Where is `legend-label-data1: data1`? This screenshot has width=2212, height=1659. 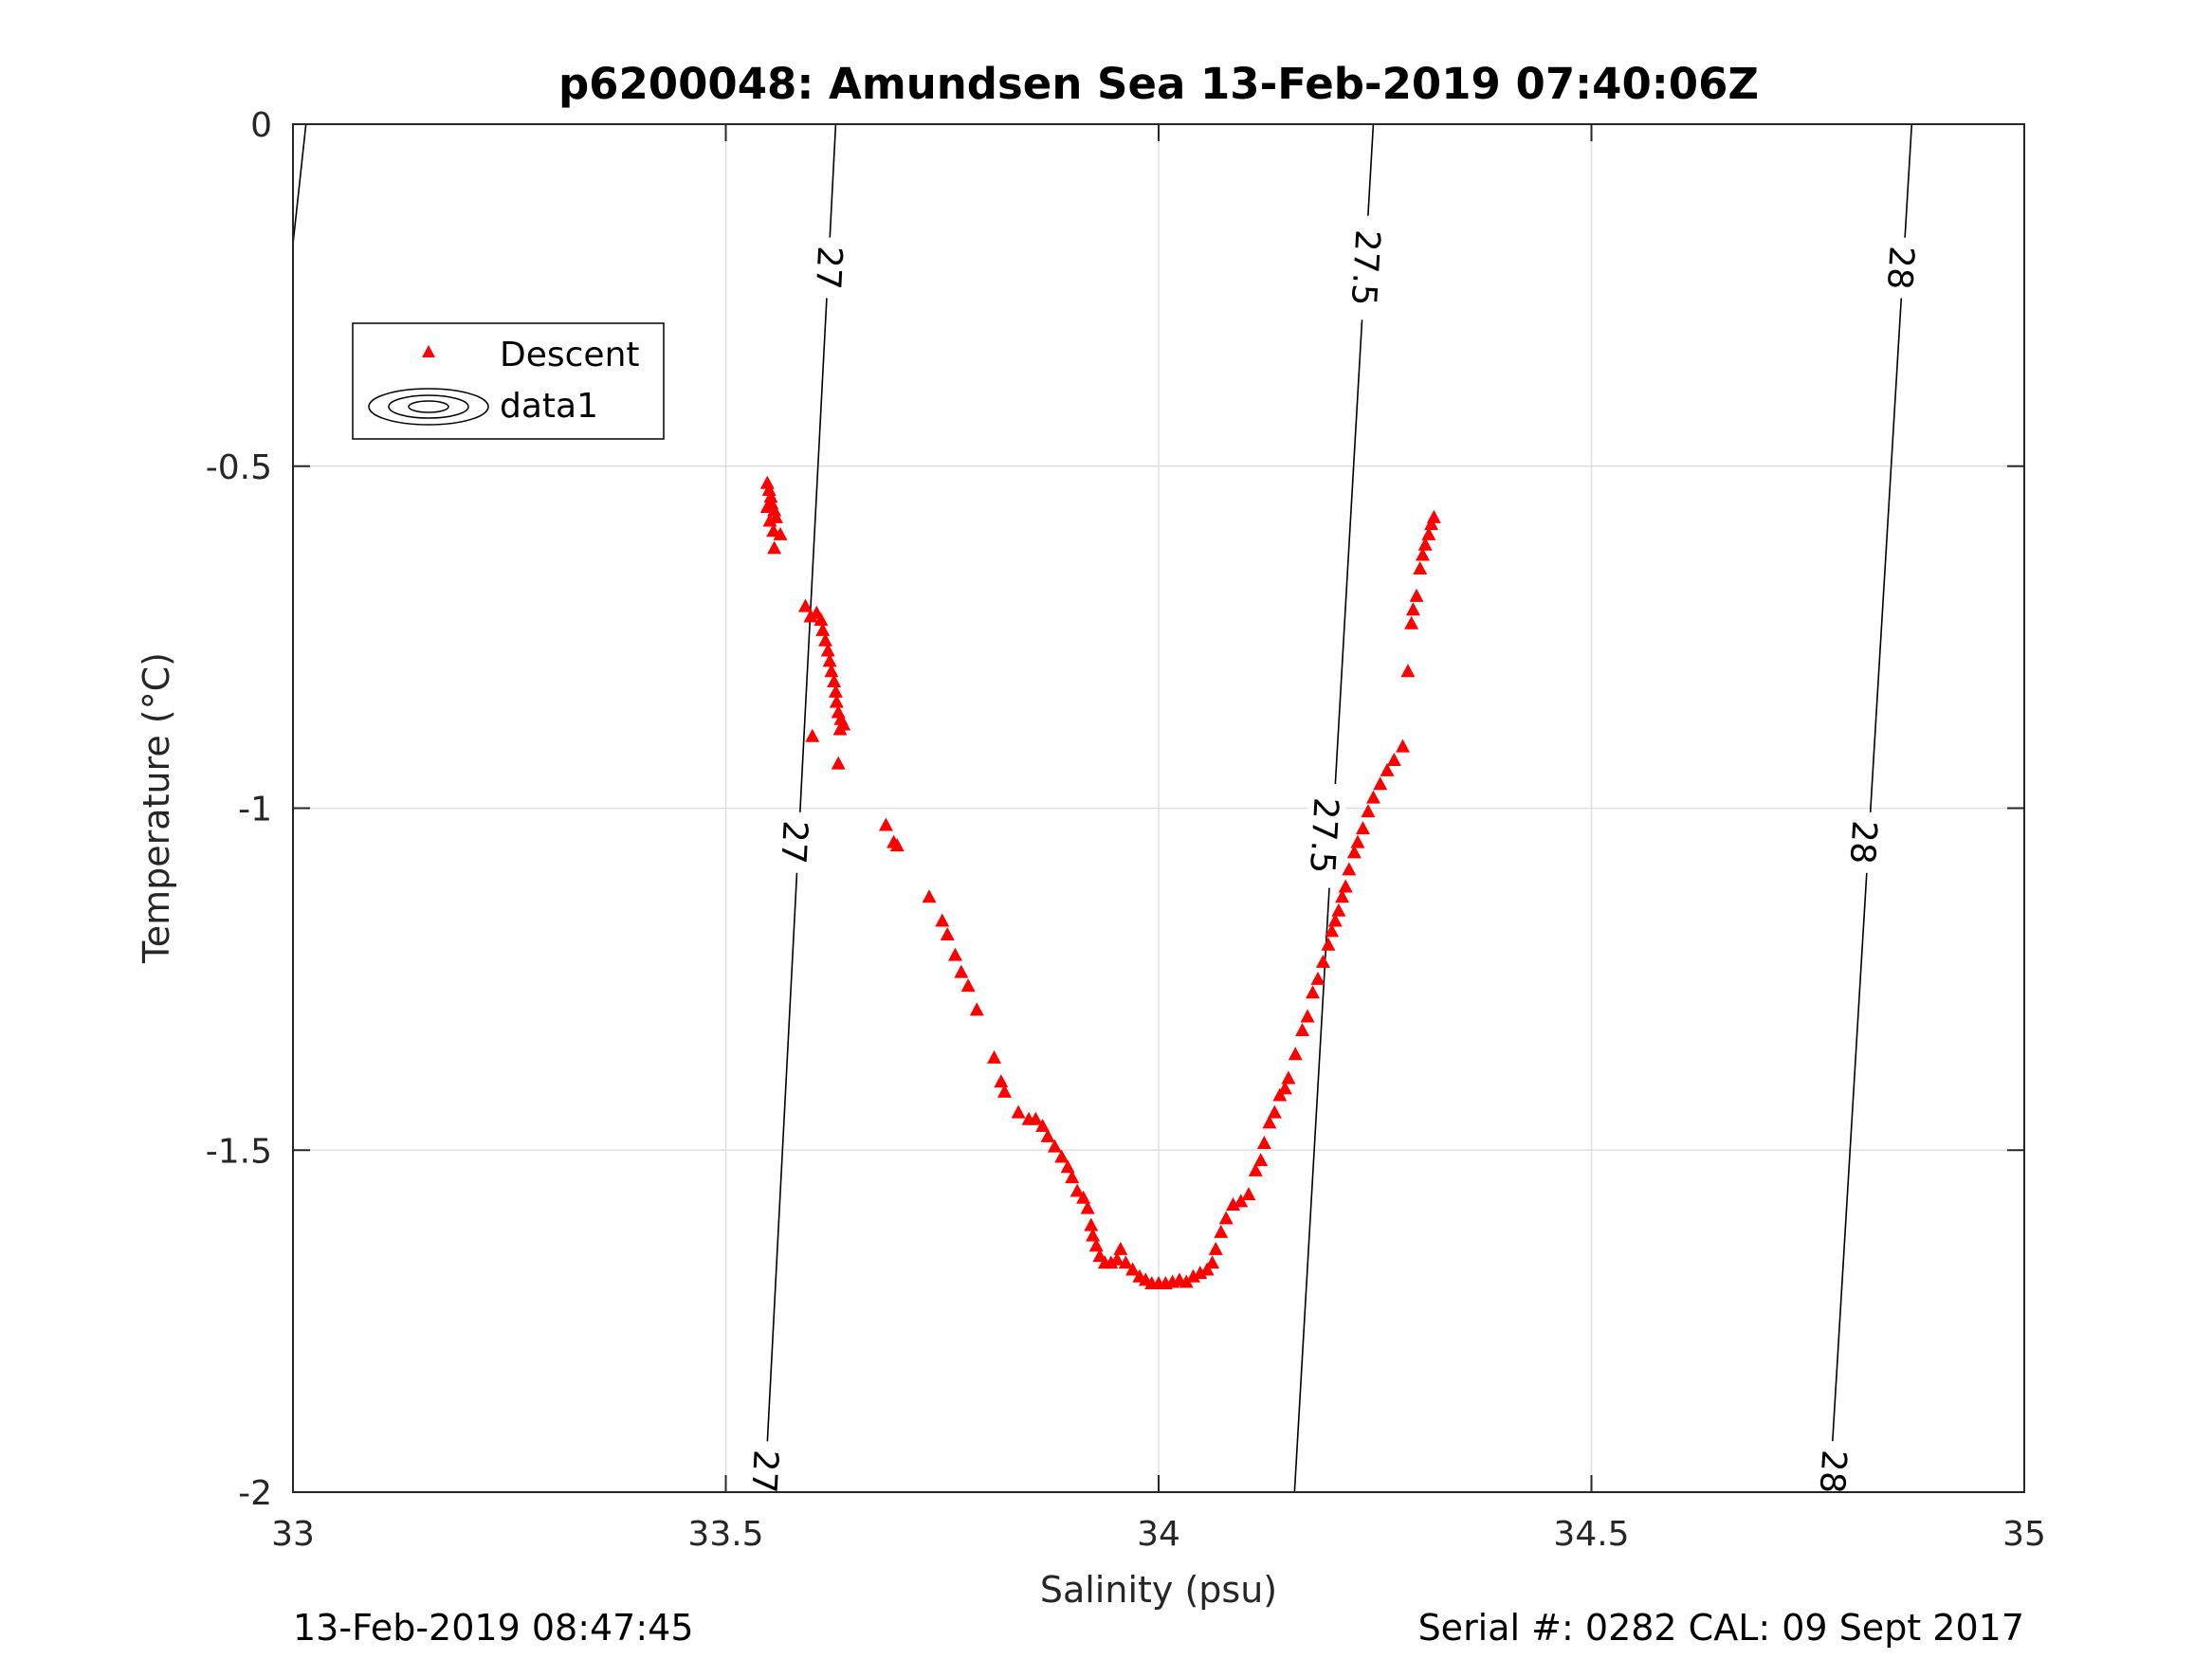 legend-label-data1: data1 is located at coordinates (549, 406).